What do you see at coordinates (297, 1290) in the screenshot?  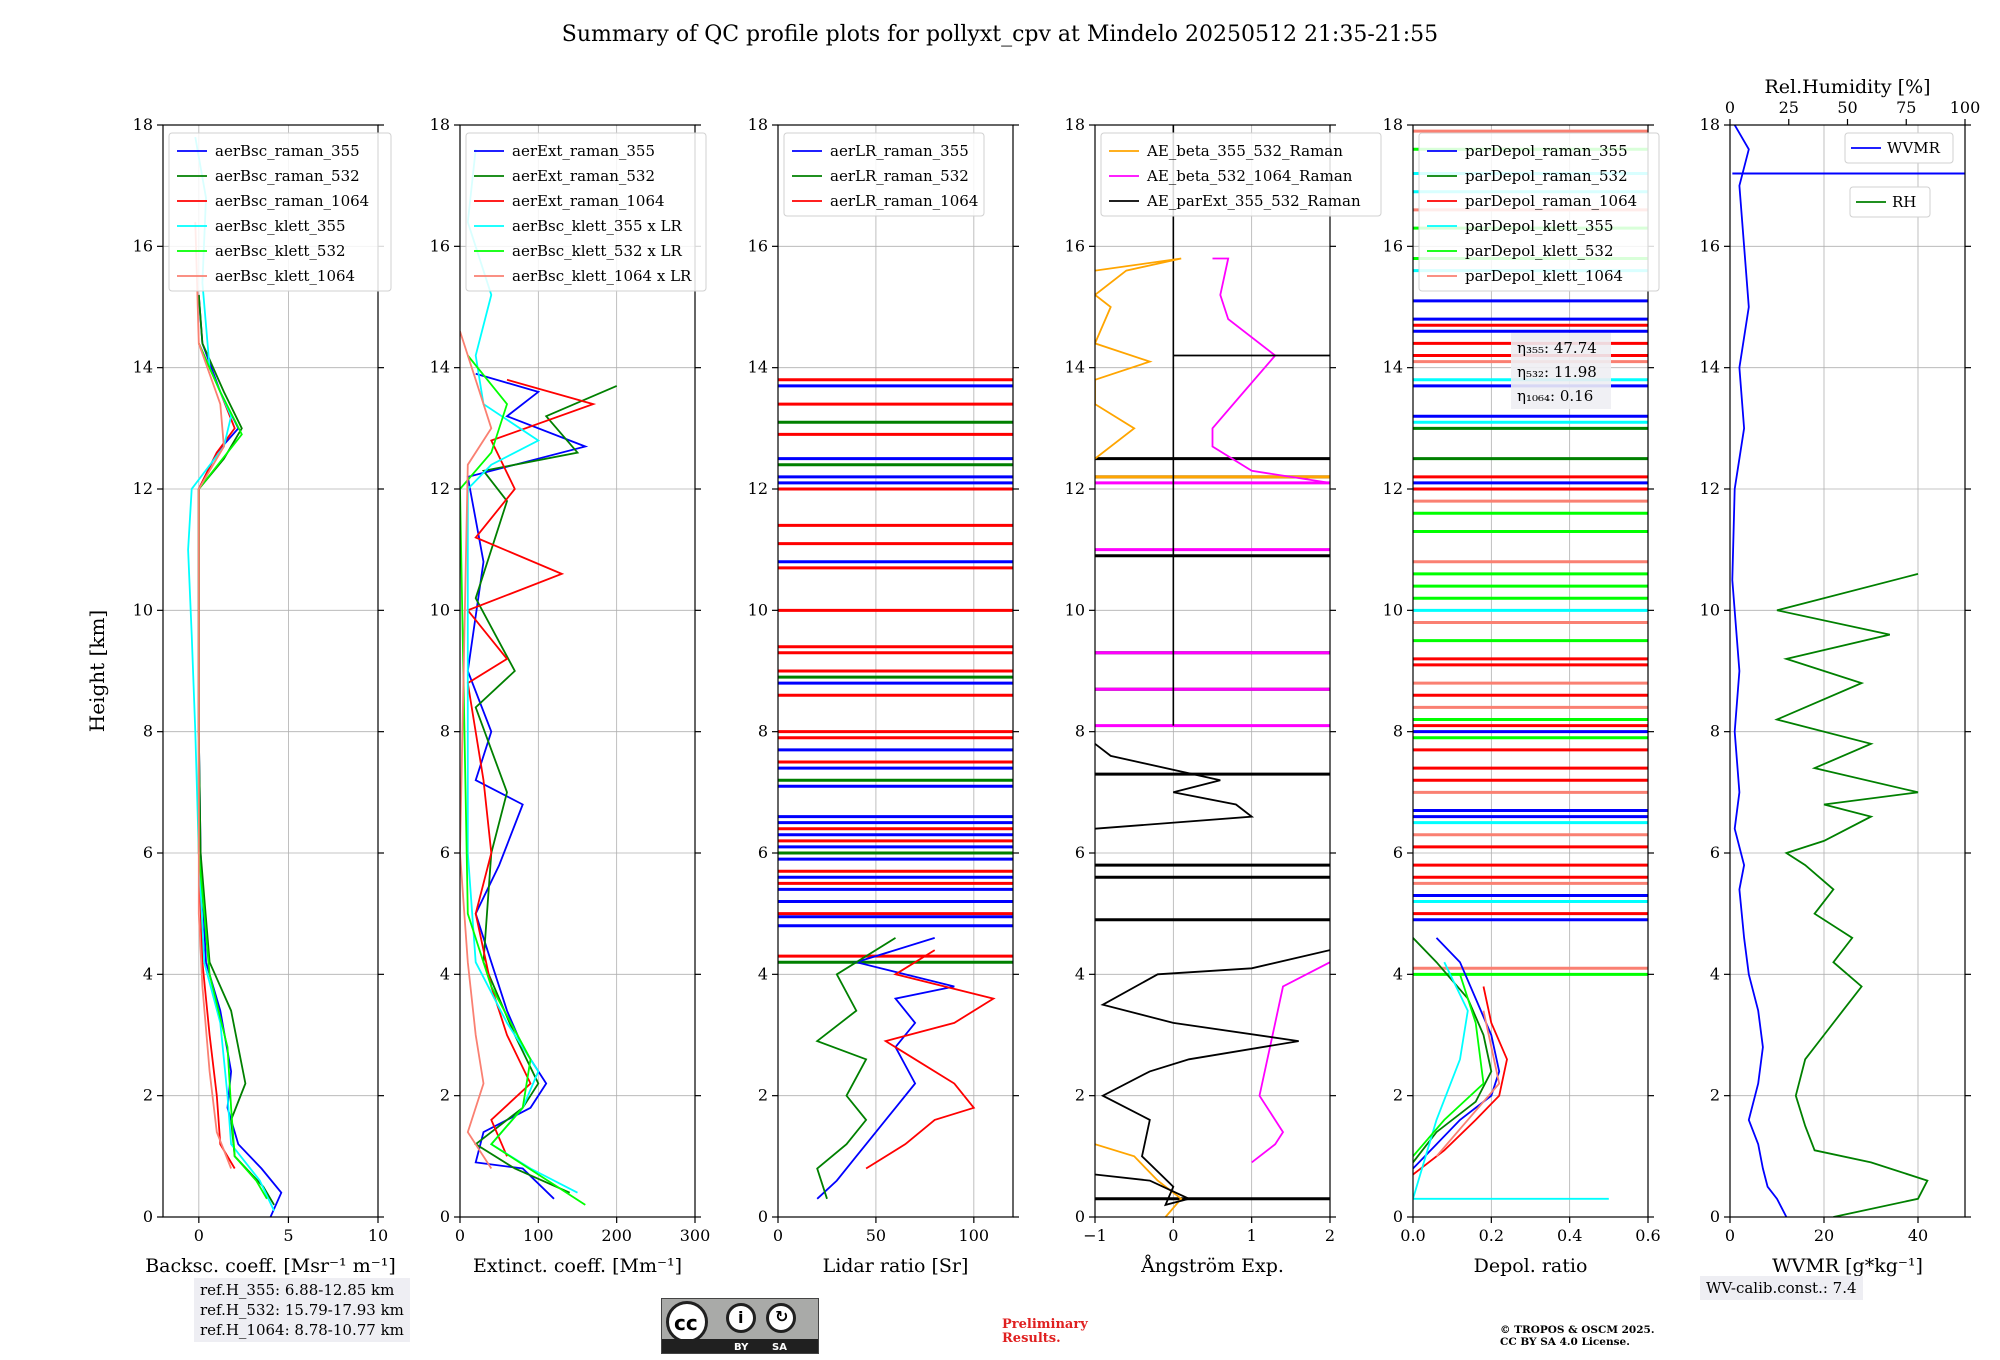 I see `ref-height-355: ref.H_355: 6.88-12.85 km` at bounding box center [297, 1290].